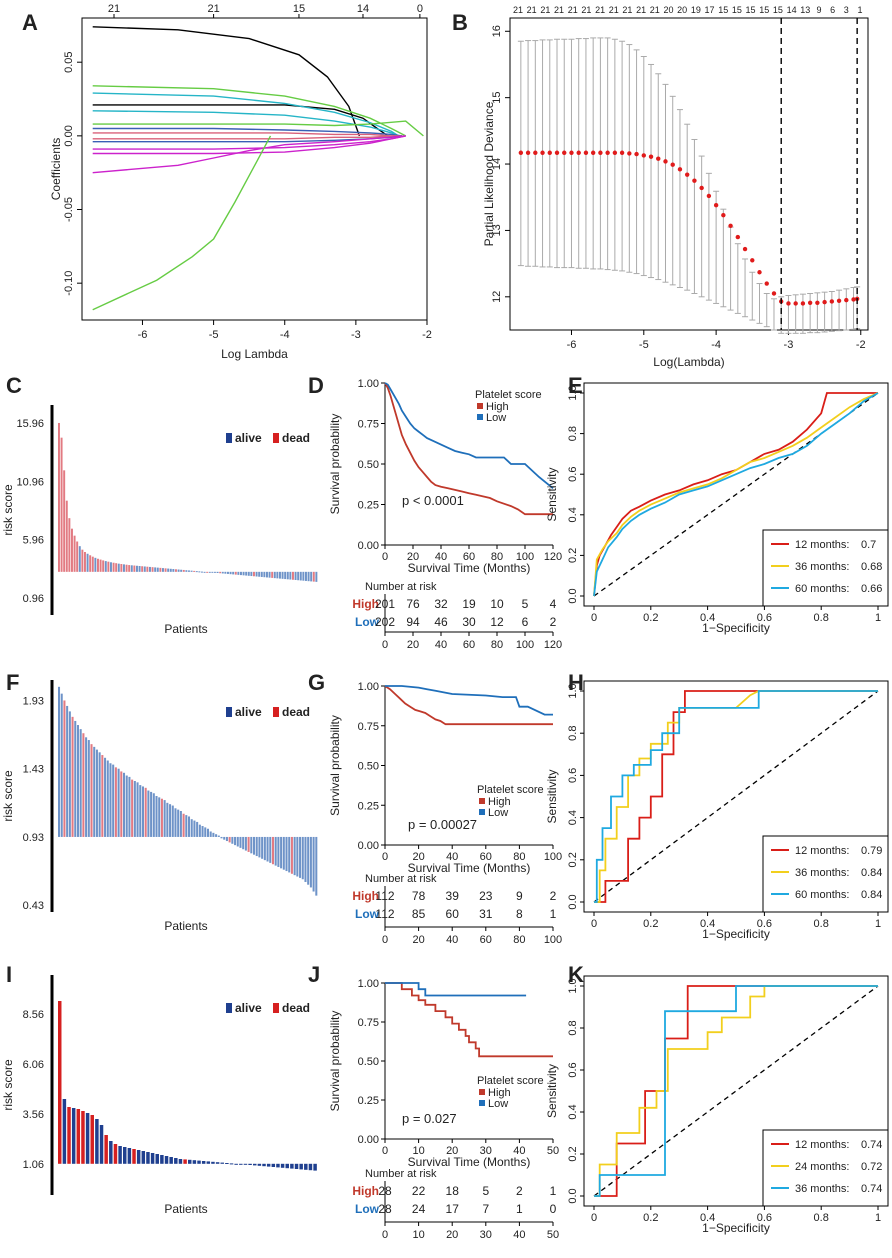  I want to click on risk-count: 22, so click(419, 1191).